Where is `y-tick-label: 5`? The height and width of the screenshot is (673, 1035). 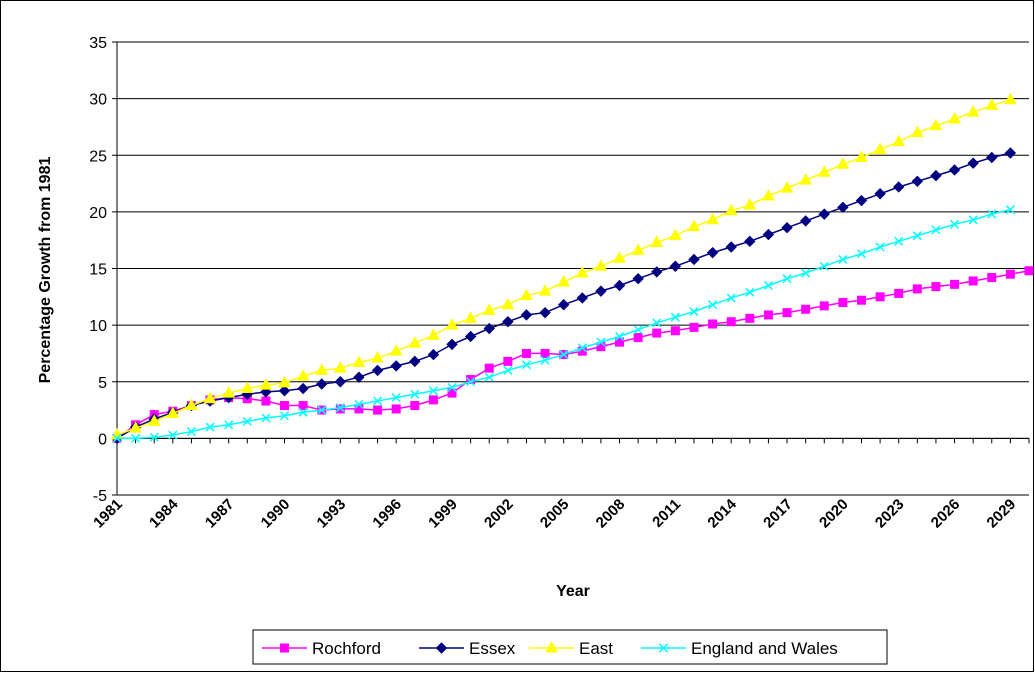 y-tick-label: 5 is located at coordinates (102, 383).